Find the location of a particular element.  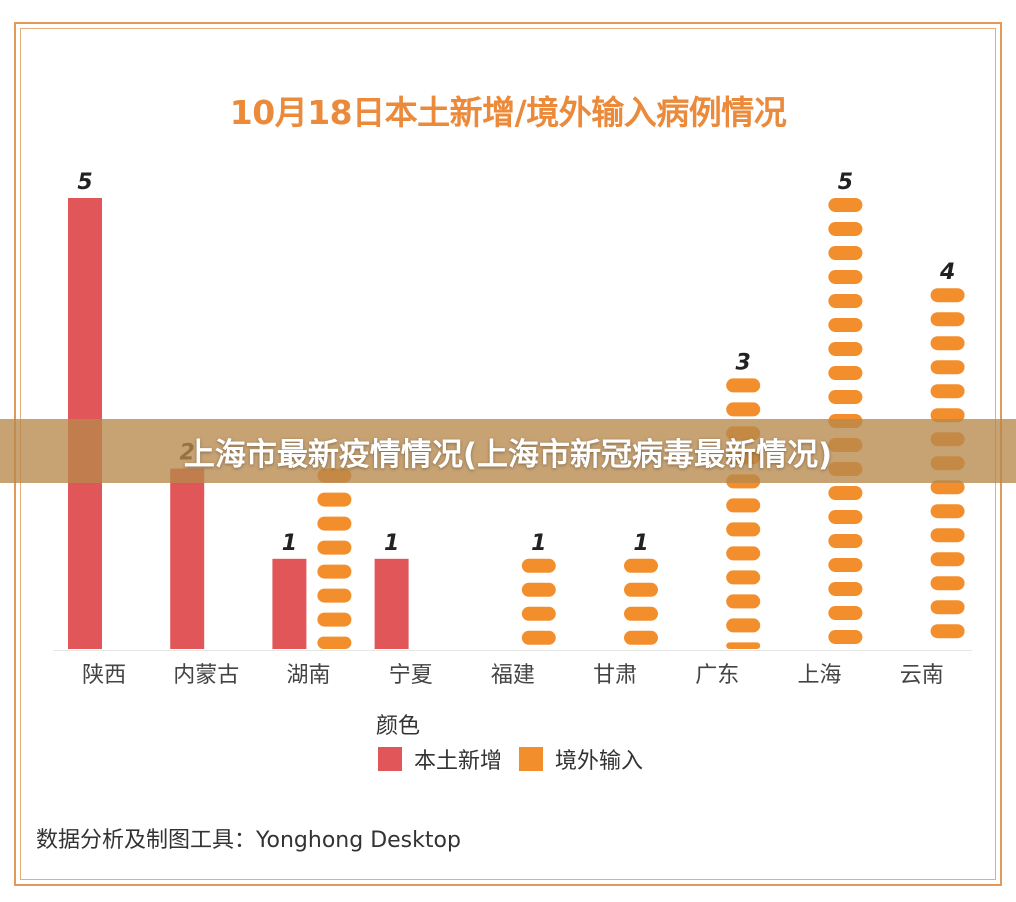

legend-label-imported: 境外输入 is located at coordinates (599, 761).